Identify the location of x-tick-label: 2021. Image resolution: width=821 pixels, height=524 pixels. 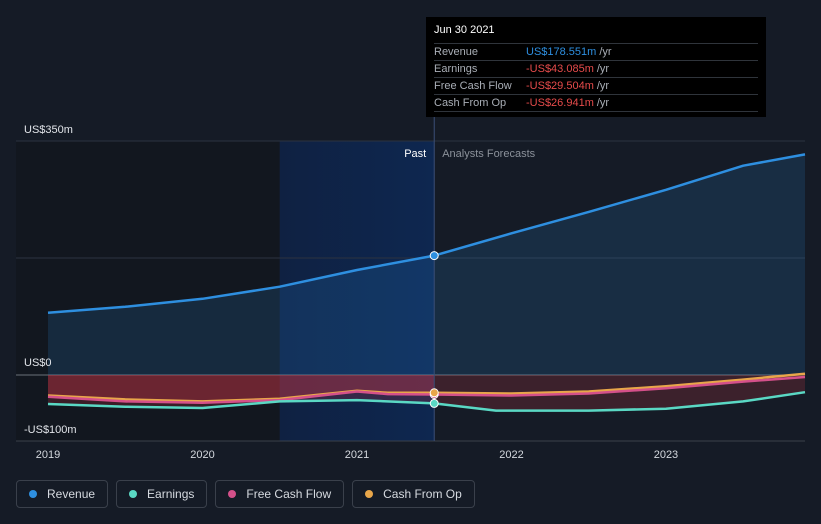
(357, 455).